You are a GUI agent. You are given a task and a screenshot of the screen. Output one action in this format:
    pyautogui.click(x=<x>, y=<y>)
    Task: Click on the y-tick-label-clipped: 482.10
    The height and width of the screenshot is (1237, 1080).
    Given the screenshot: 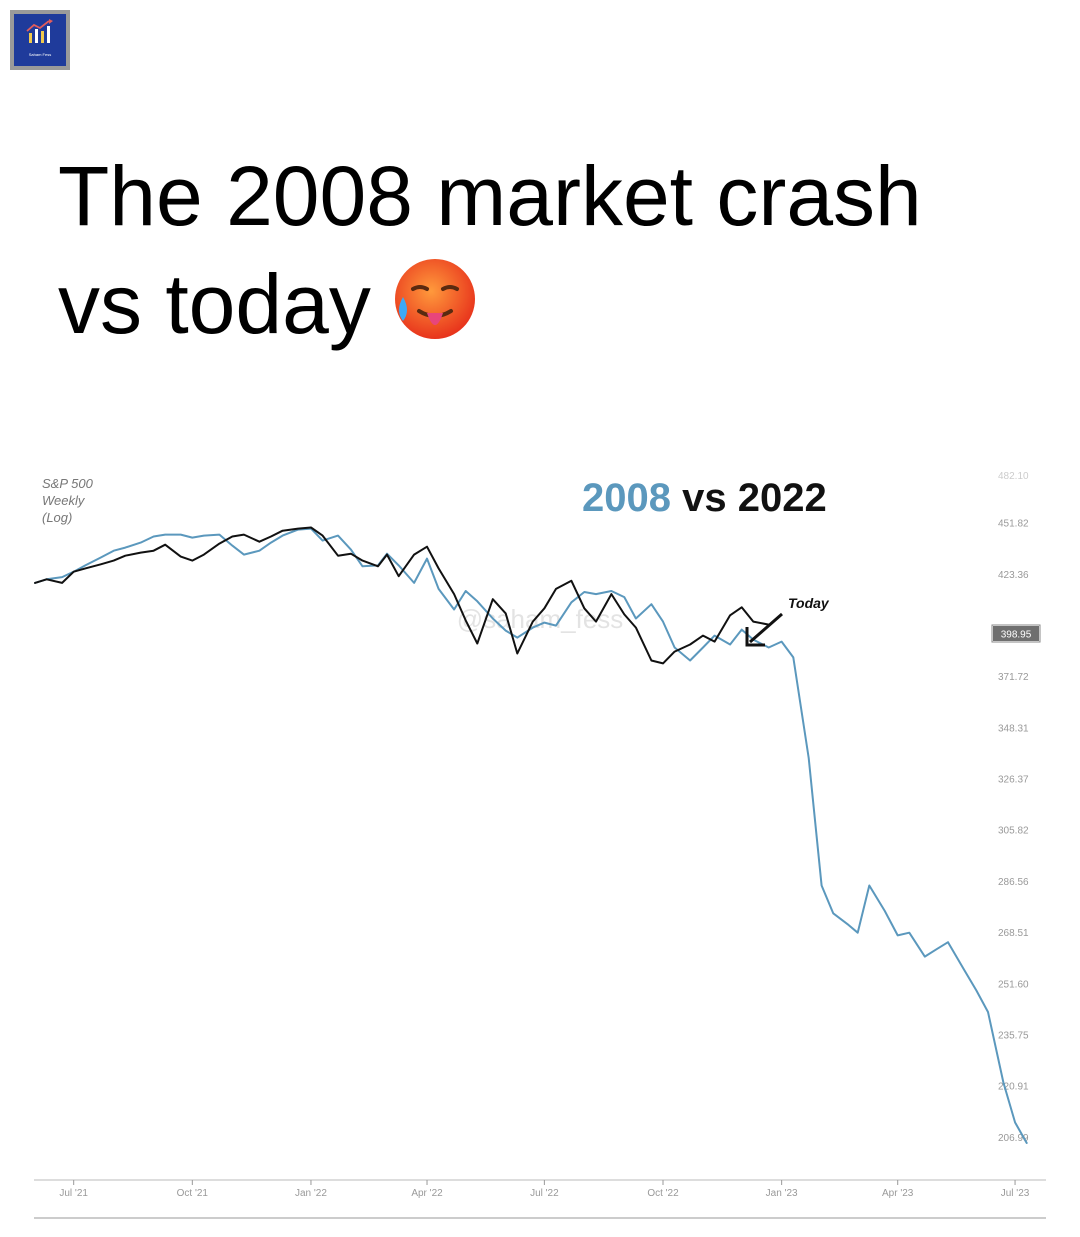 What is the action you would take?
    pyautogui.click(x=1013, y=476)
    